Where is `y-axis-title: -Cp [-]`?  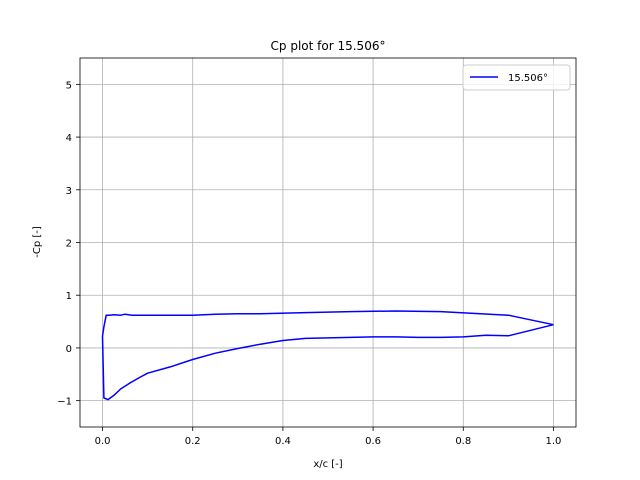
y-axis-title: -Cp [-] is located at coordinates (37, 242).